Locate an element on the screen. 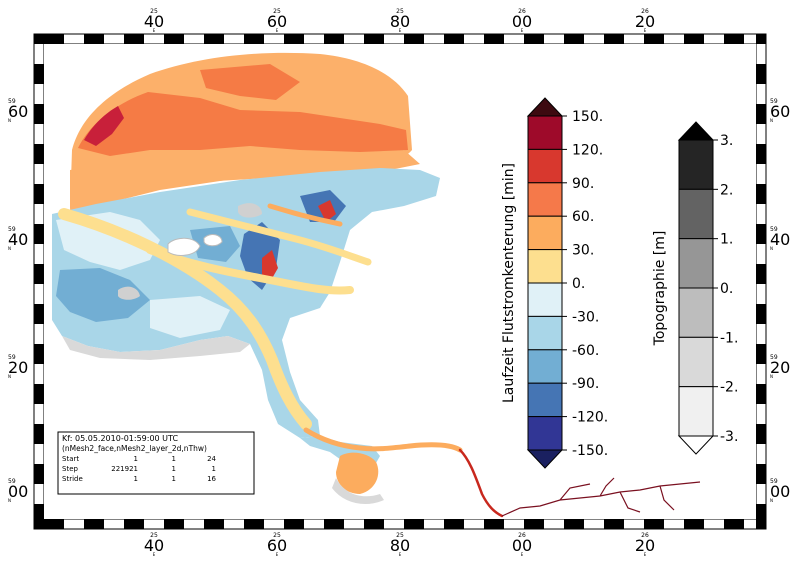 This screenshot has height=564, width=800. flut-legend-tick-label: -120. is located at coordinates (590, 418).